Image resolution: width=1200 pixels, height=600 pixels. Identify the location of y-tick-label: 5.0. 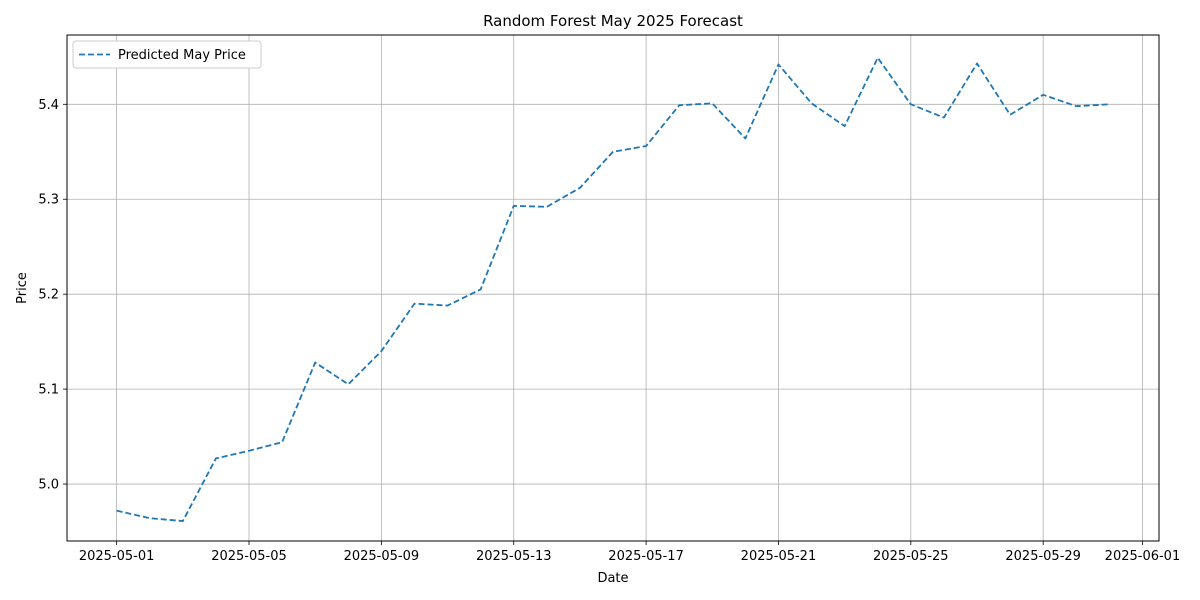
(48, 485).